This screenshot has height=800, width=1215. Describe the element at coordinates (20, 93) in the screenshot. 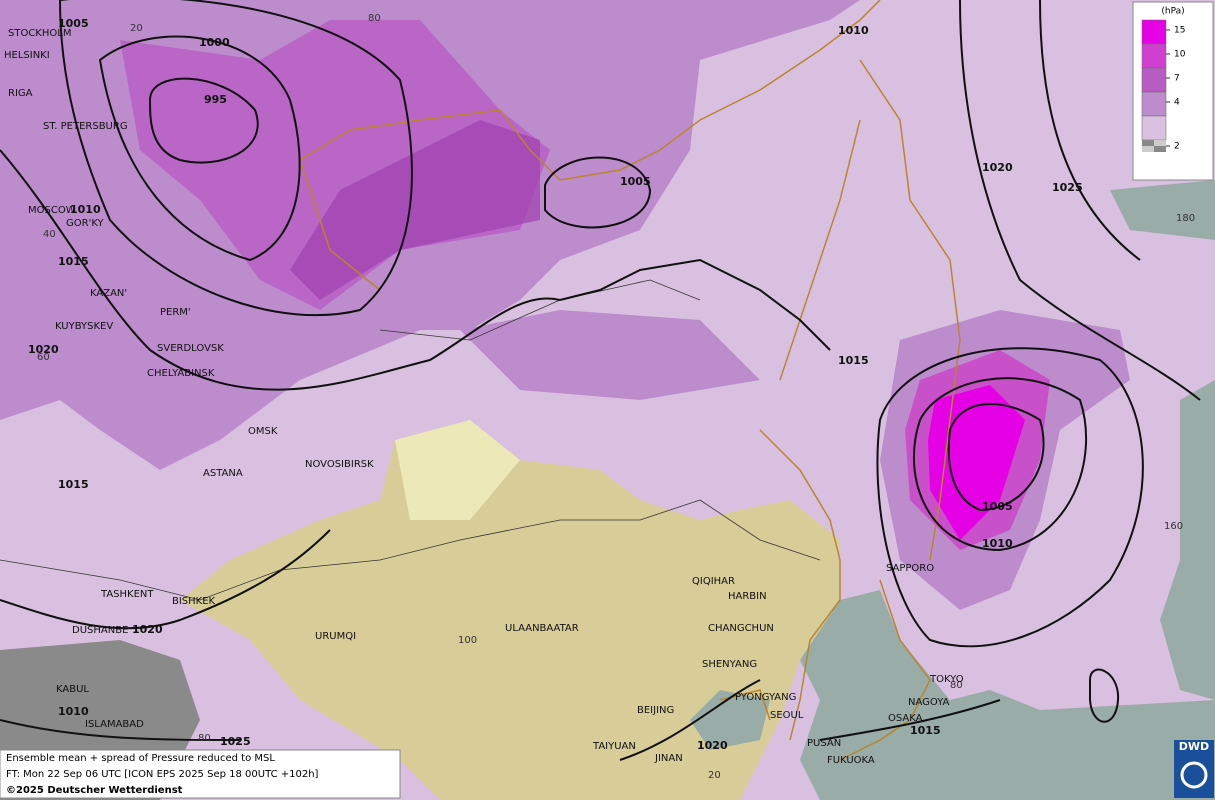

I see `city-label: RIGA` at that location.